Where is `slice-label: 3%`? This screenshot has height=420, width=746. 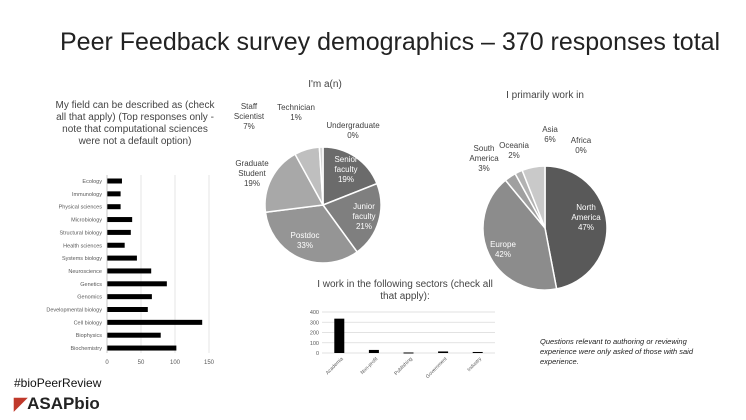 slice-label: 3% is located at coordinates (484, 168).